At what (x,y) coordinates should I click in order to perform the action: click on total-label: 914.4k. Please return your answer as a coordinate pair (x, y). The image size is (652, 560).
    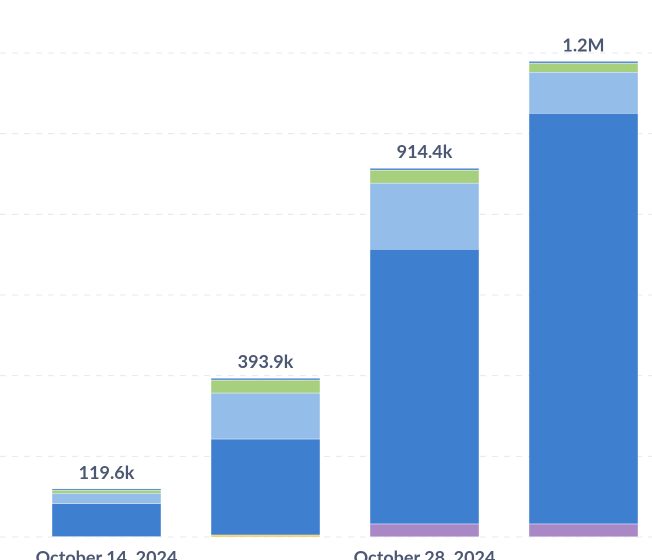
    Looking at the image, I should click on (425, 151).